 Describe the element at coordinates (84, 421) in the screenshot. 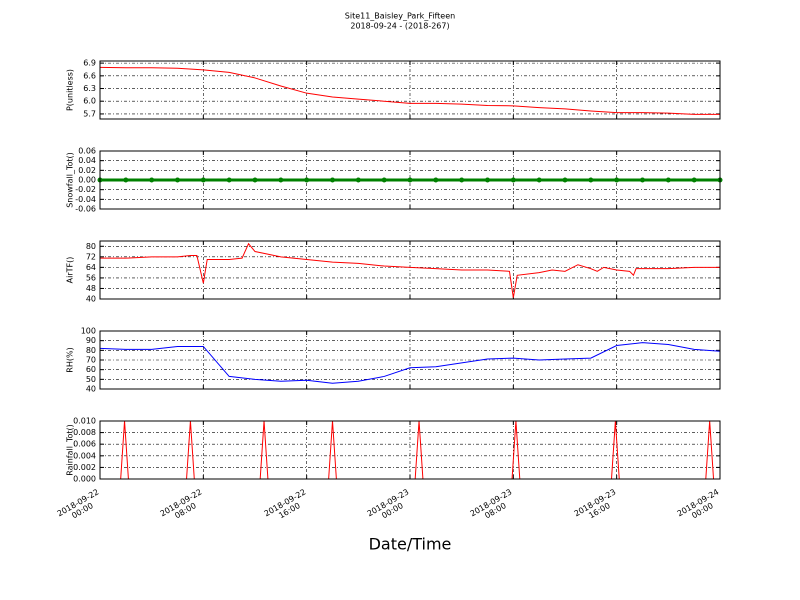

I see `y-tick-label: 0.010` at that location.